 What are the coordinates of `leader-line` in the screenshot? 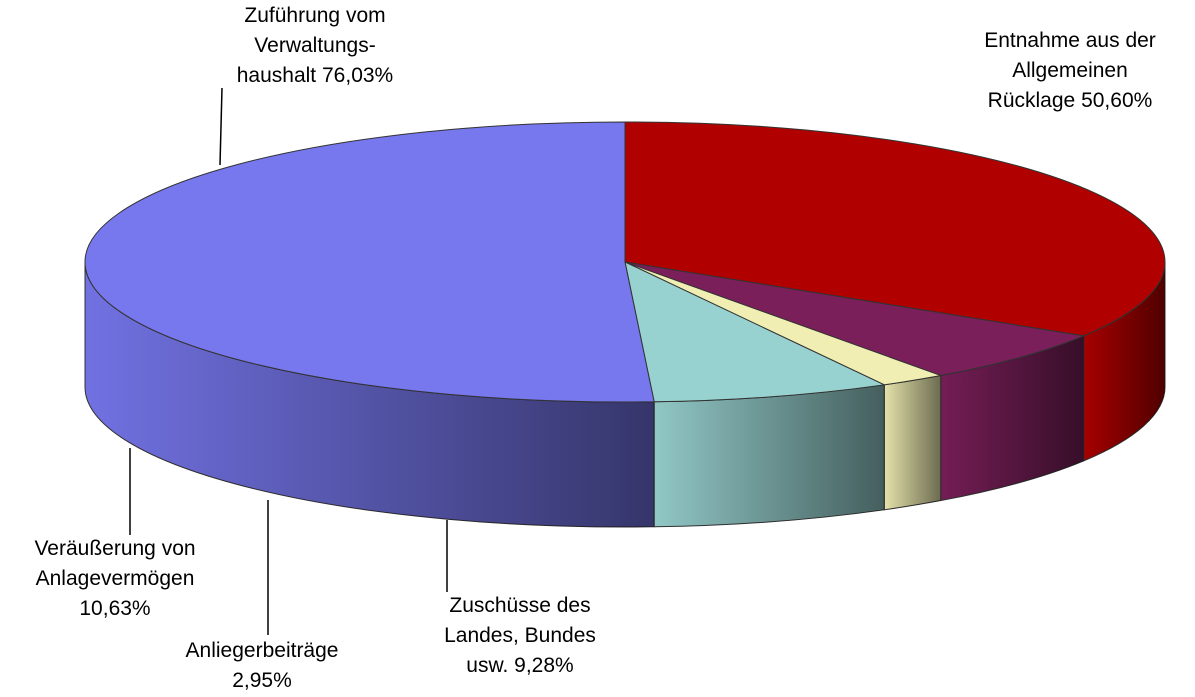 It's located at (221, 126).